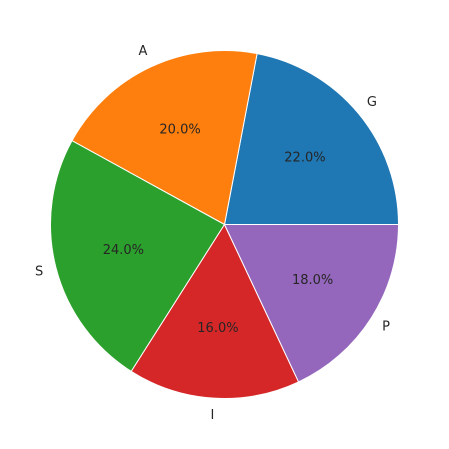 The height and width of the screenshot is (449, 449). Describe the element at coordinates (304, 157) in the screenshot. I see `value-label: 22.0%` at that location.